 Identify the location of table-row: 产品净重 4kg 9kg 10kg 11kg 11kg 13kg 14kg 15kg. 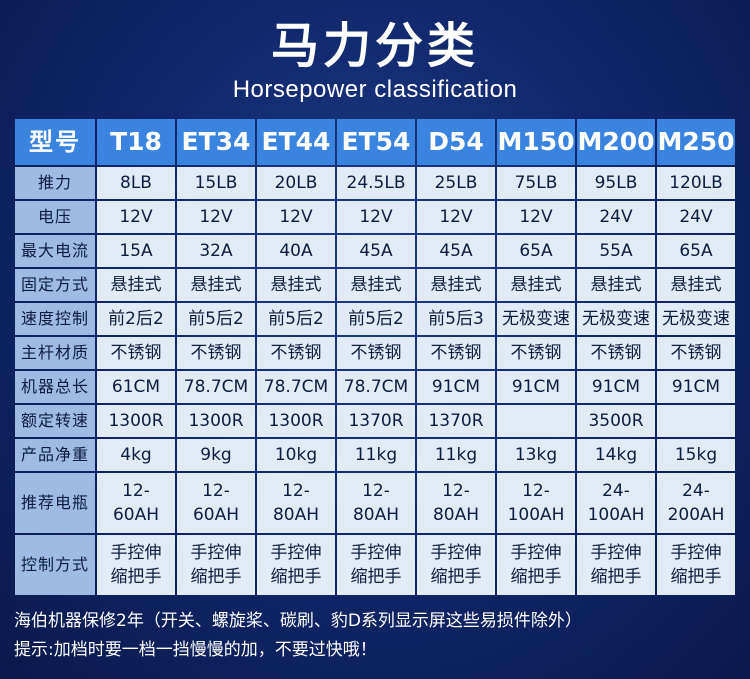
(375, 455).